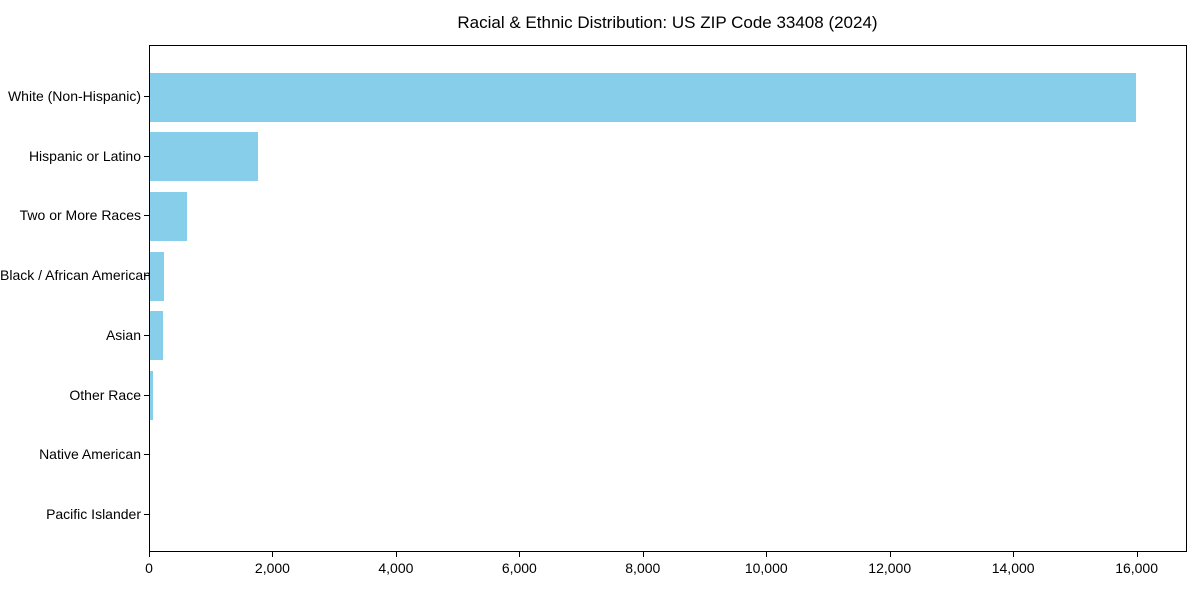 The image size is (1200, 600). What do you see at coordinates (74, 96) in the screenshot?
I see `y-axis-label: White (Non-Hispanic)` at bounding box center [74, 96].